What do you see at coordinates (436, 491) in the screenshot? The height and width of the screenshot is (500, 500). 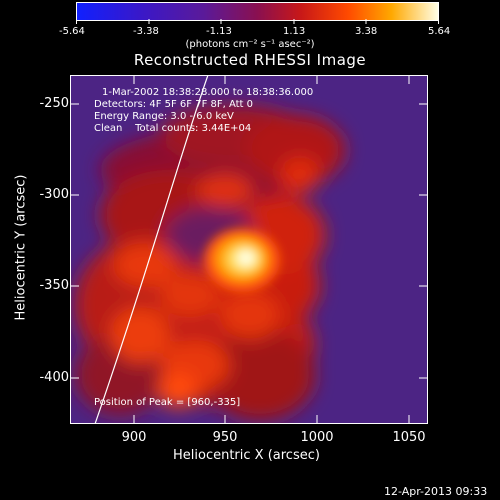 I see `footer-timestamp: 12-Apr-2013 09:33` at bounding box center [436, 491].